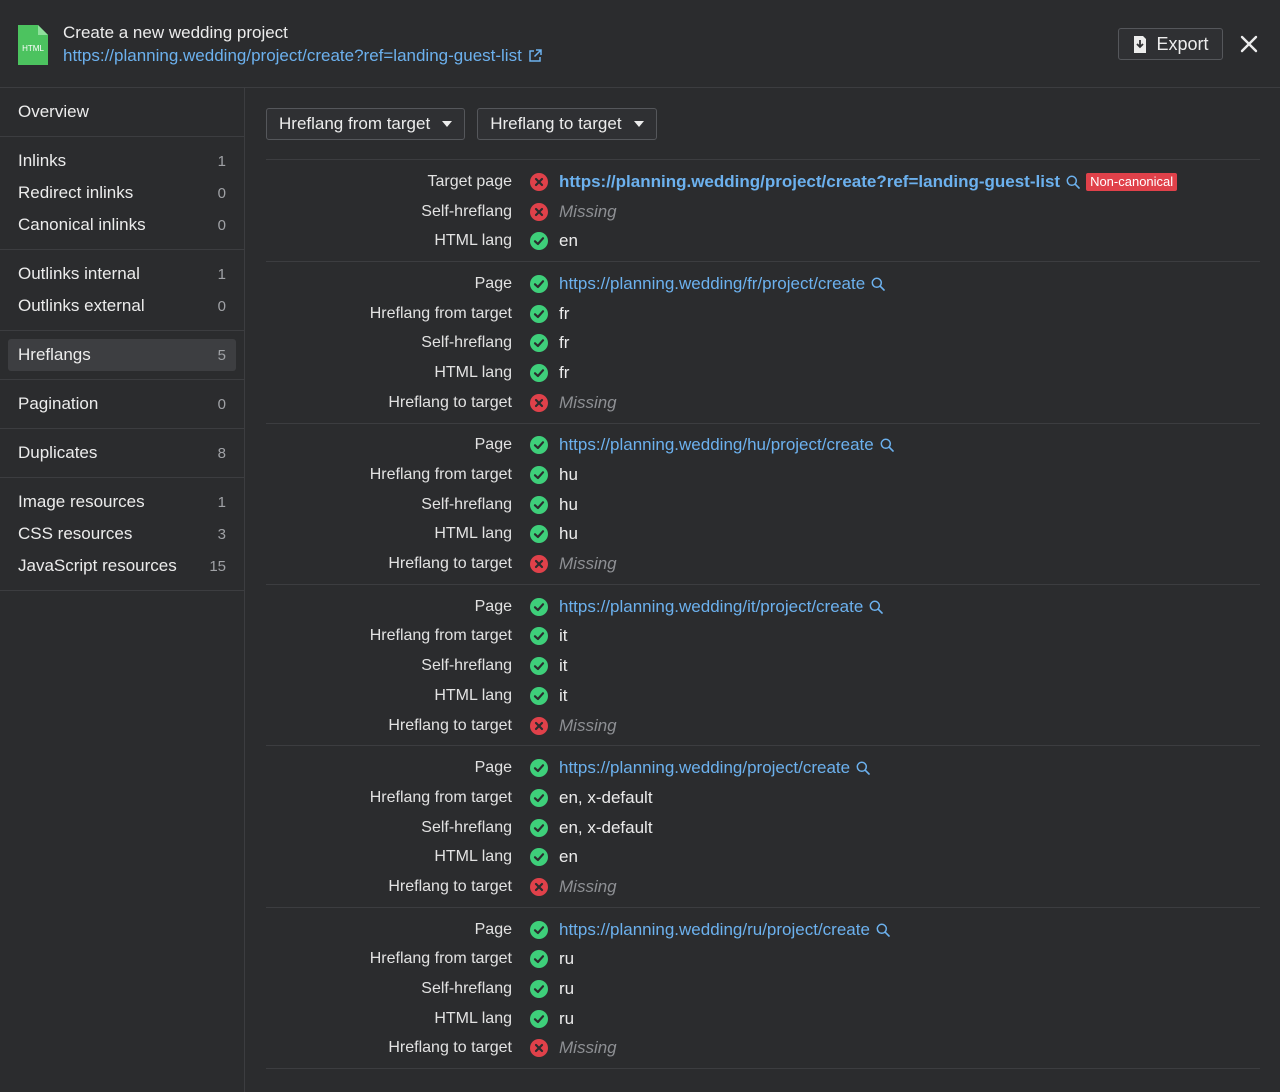 The image size is (1280, 1092). I want to click on row-value: en, so click(568, 857).